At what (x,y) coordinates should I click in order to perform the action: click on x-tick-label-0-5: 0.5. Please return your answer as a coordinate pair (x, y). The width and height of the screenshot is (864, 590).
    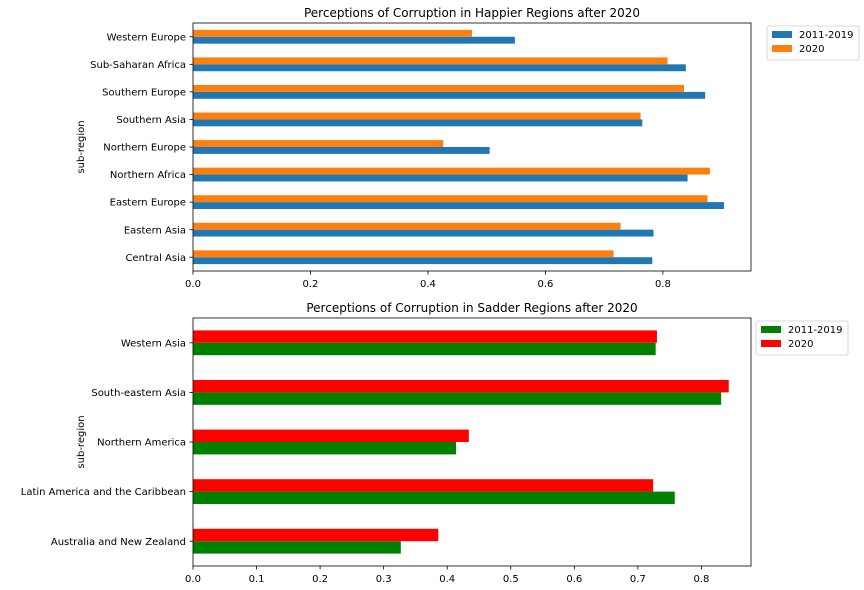
    Looking at the image, I should click on (511, 579).